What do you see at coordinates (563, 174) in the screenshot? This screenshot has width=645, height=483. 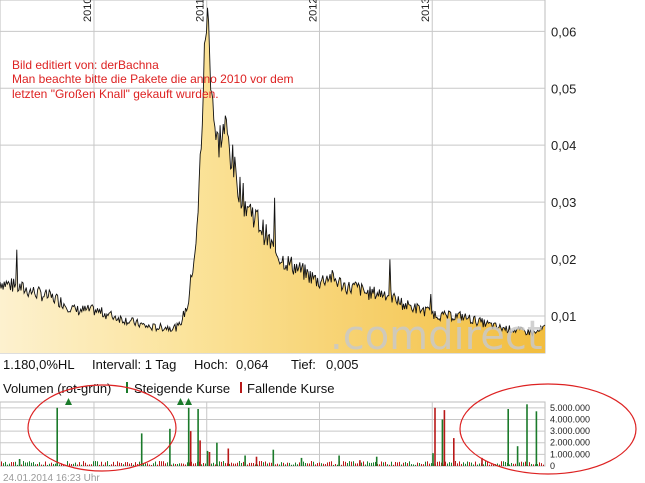 I see `price-axis-labels: 0,01 0,02 0,03 0,04 0,05 0,06` at bounding box center [563, 174].